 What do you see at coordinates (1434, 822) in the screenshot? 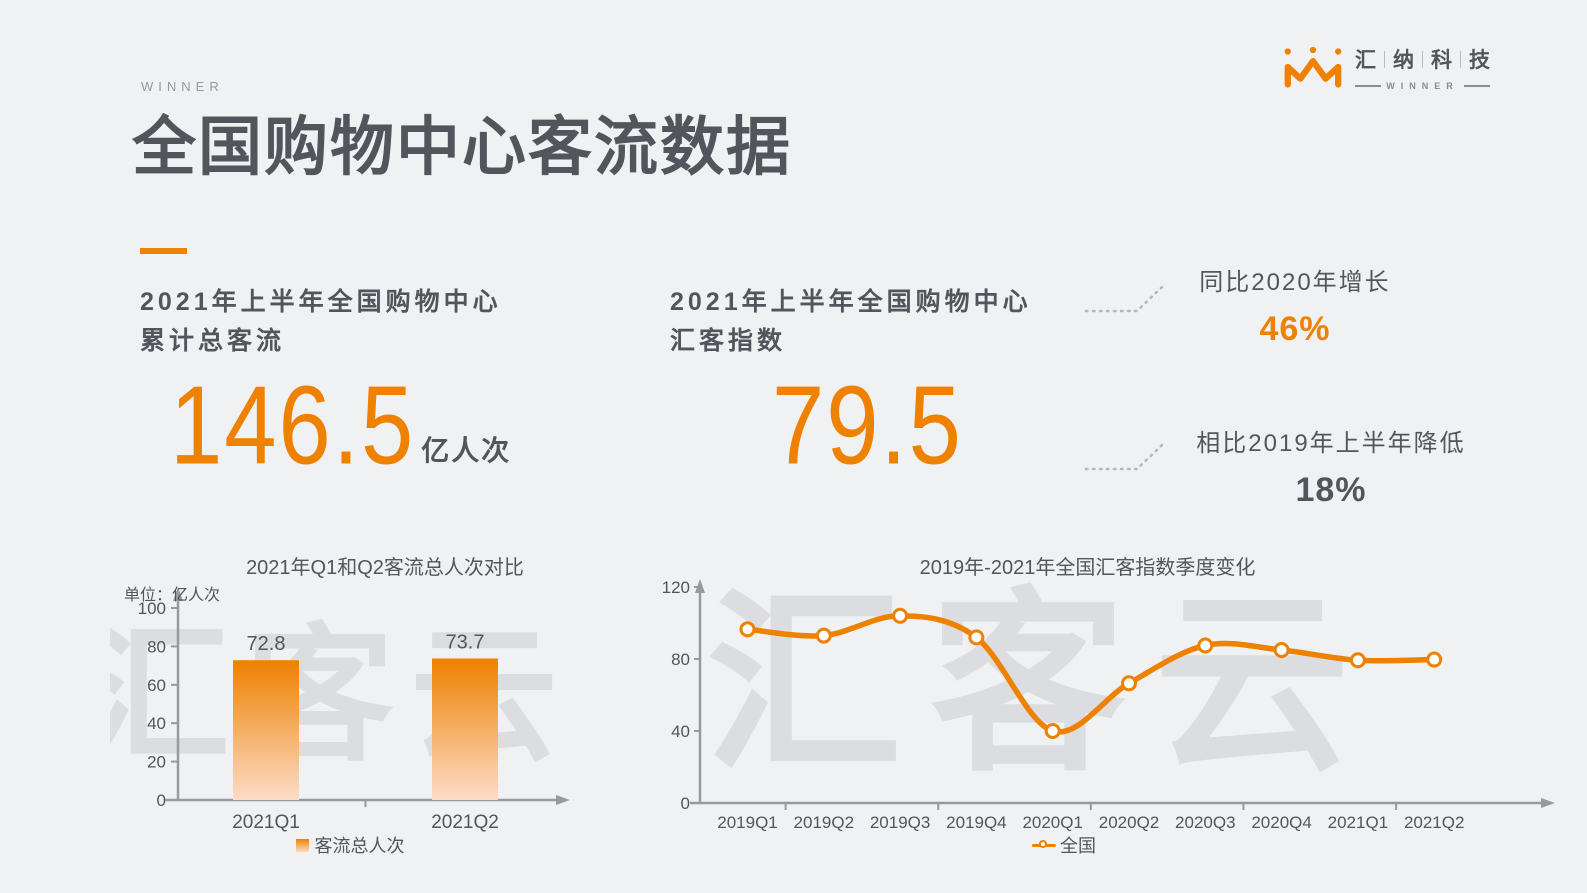
I see `line-category-label: 2021Q2` at bounding box center [1434, 822].